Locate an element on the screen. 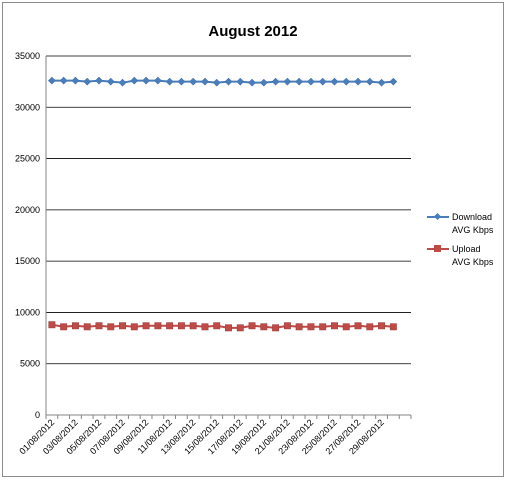  y-tick-label: 30000 is located at coordinates (27, 107).